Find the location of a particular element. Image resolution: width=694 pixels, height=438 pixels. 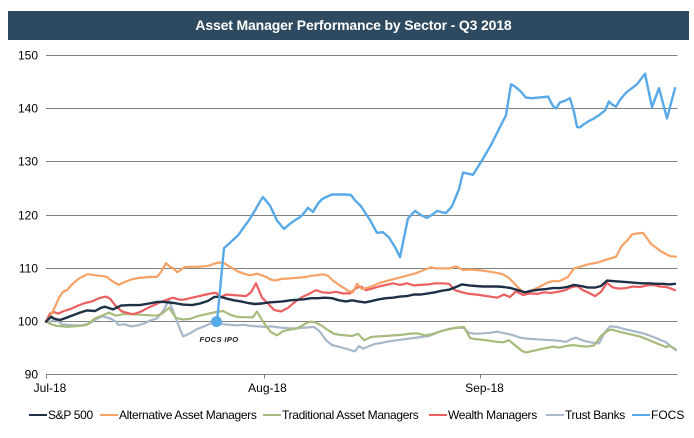

svg-text: 100 is located at coordinates (28, 322).